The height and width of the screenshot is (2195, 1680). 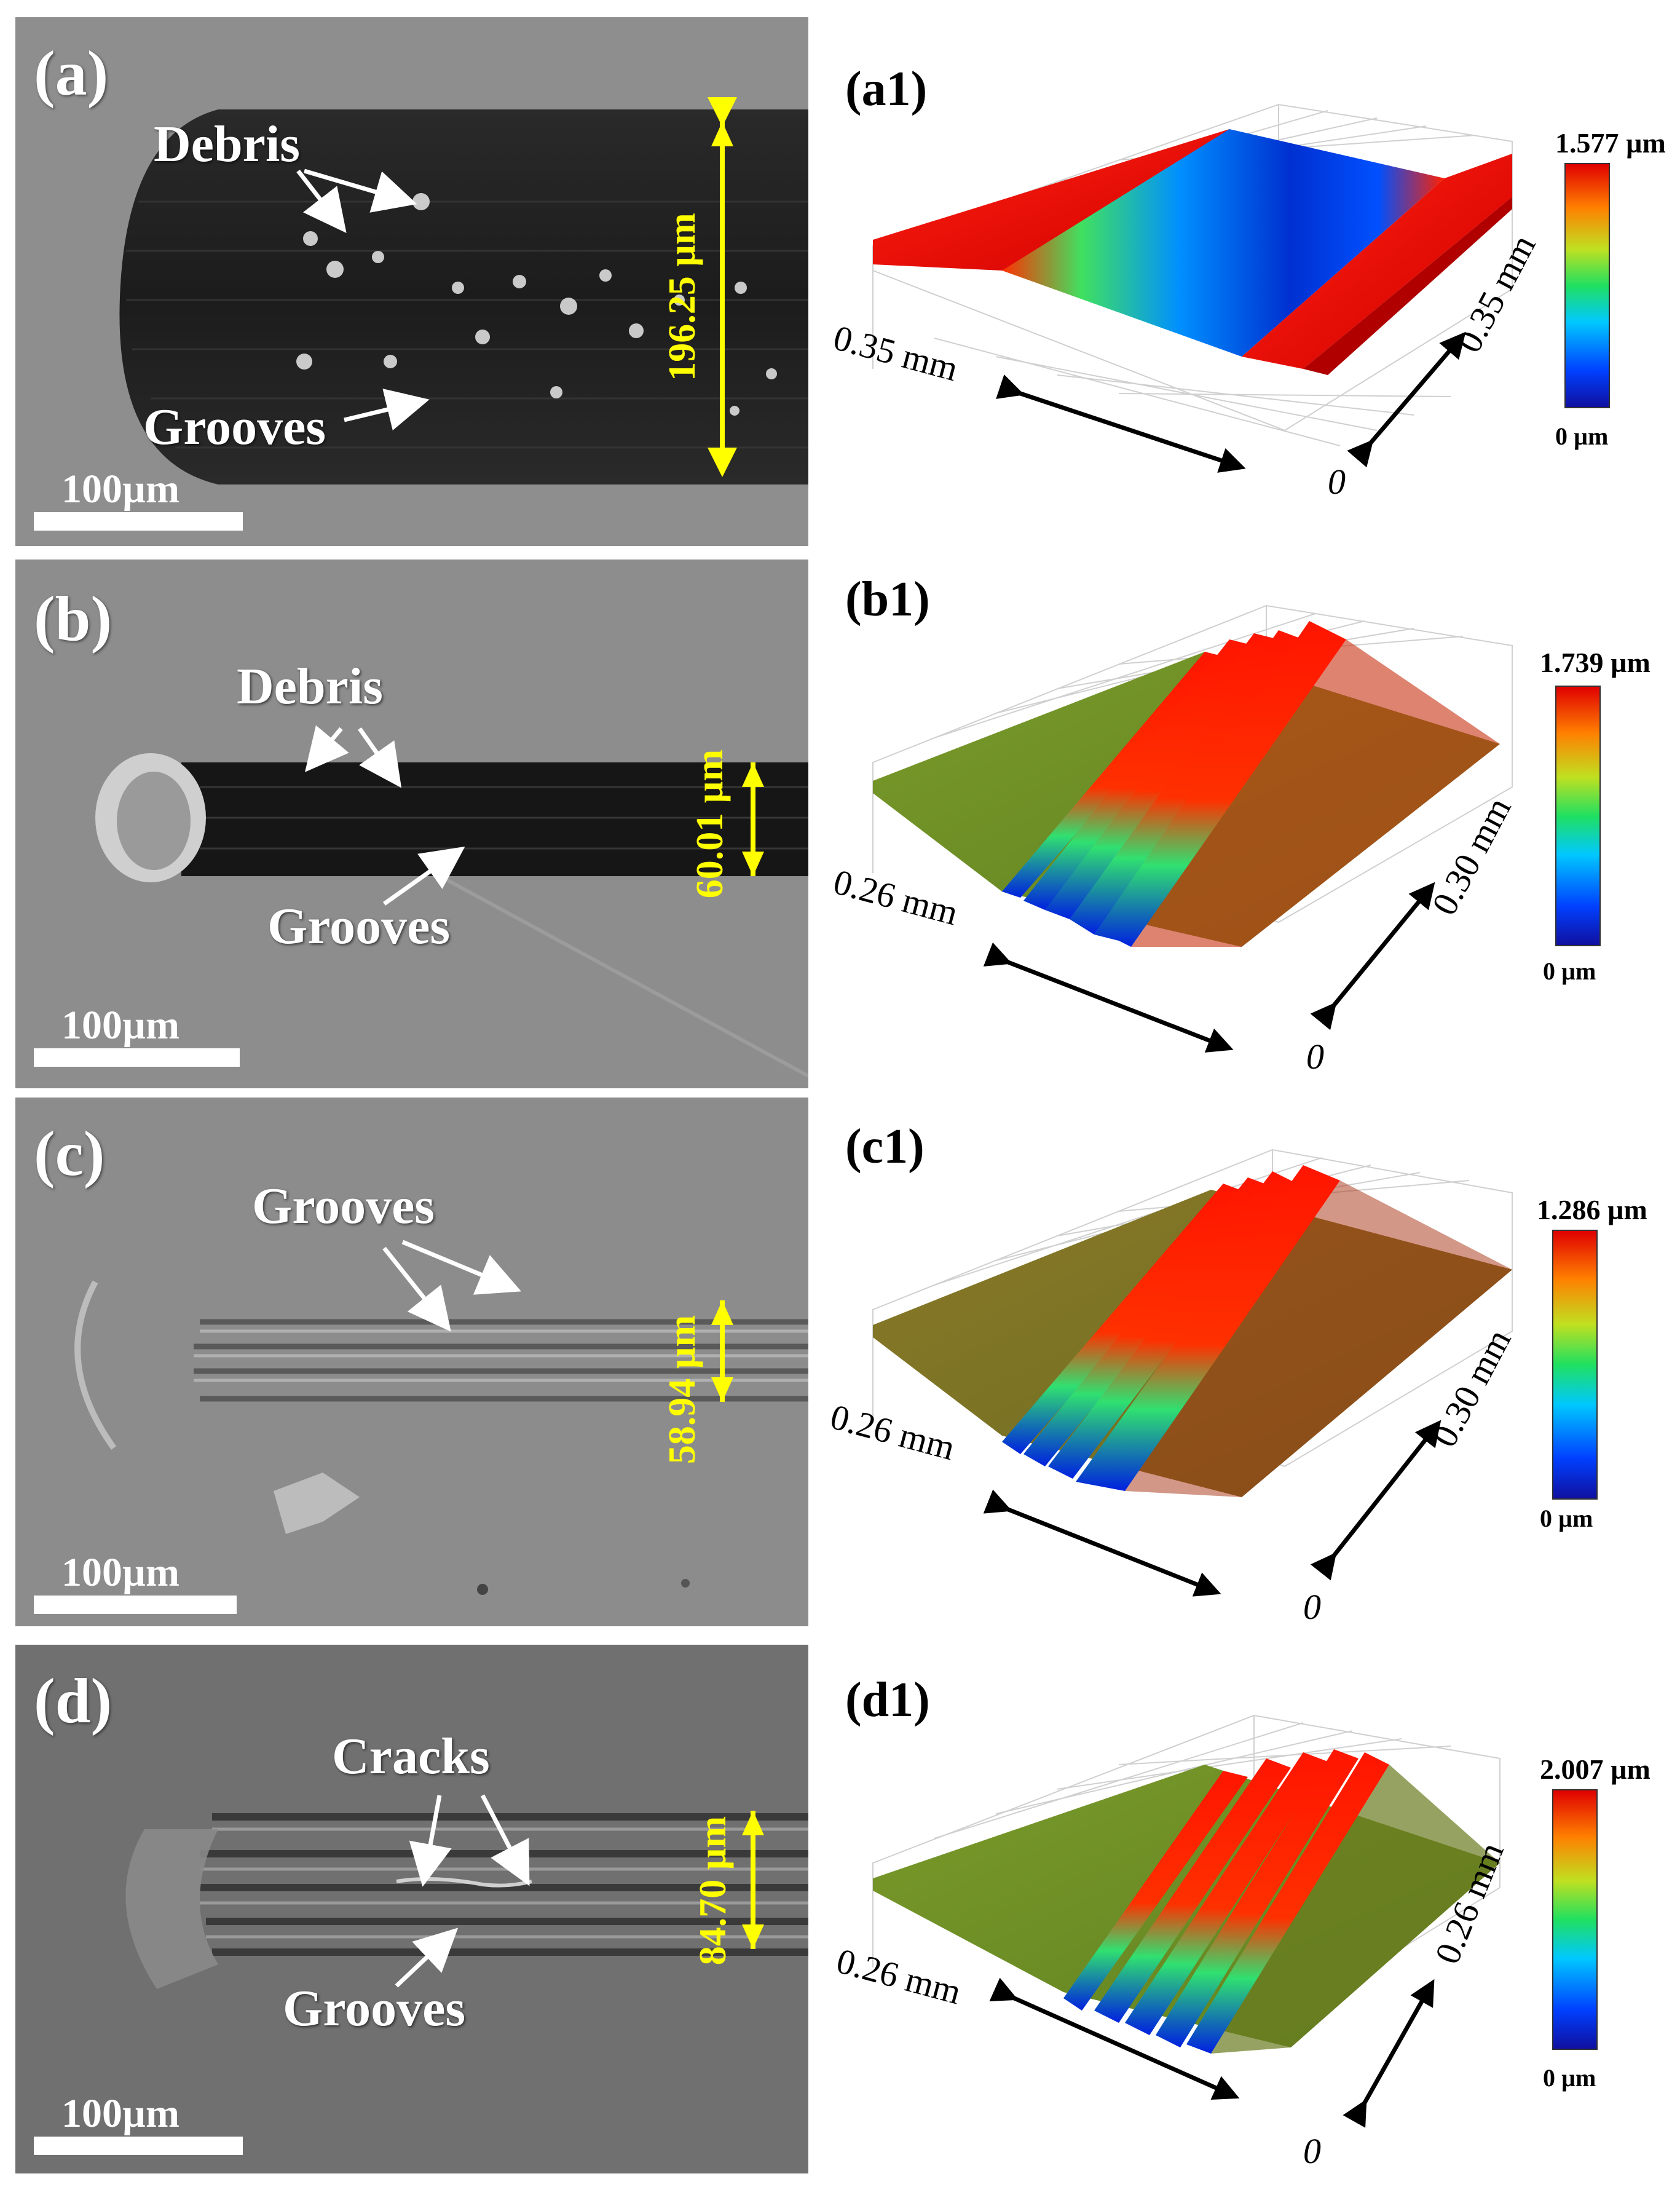 I want to click on profile-label-a1: (a1), so click(x=886, y=89).